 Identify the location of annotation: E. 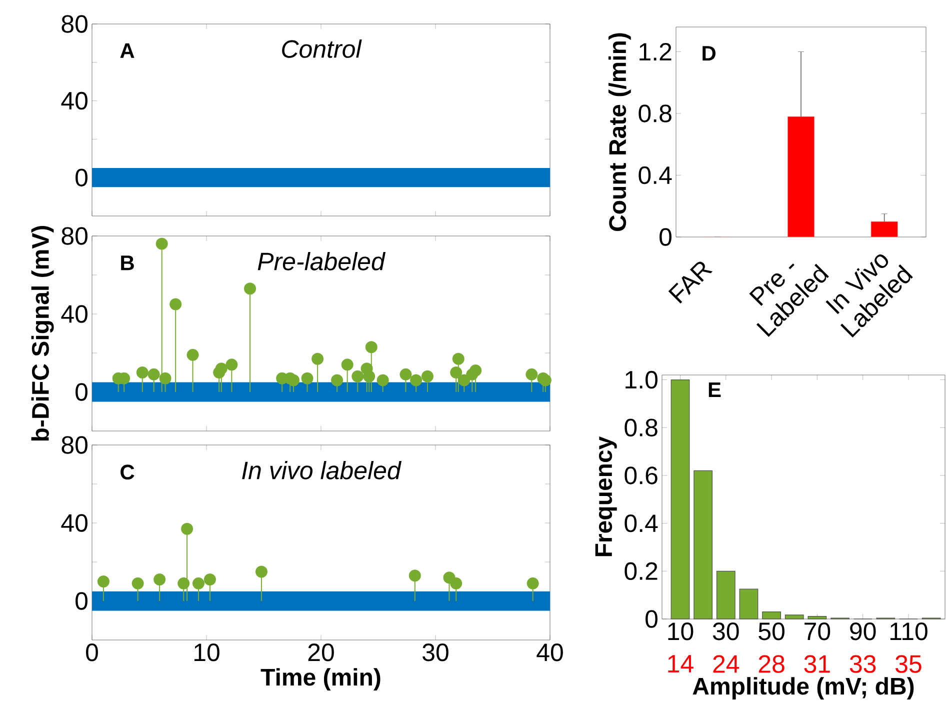
(714, 389).